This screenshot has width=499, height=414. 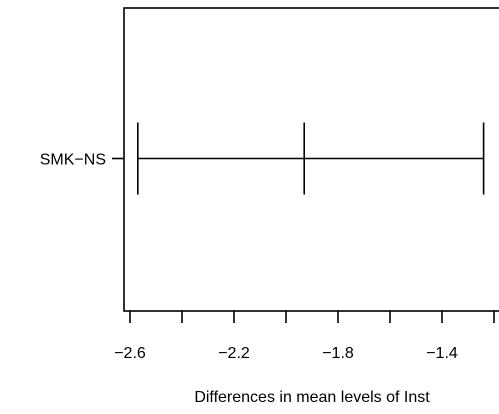 I want to click on y-tick-label: SMK−NS, so click(x=73, y=160).